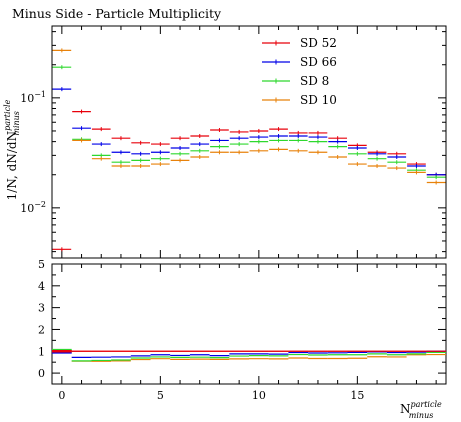 The width and height of the screenshot is (461, 422). Describe the element at coordinates (41, 308) in the screenshot. I see `ratio-y-tick-label: 3` at that location.